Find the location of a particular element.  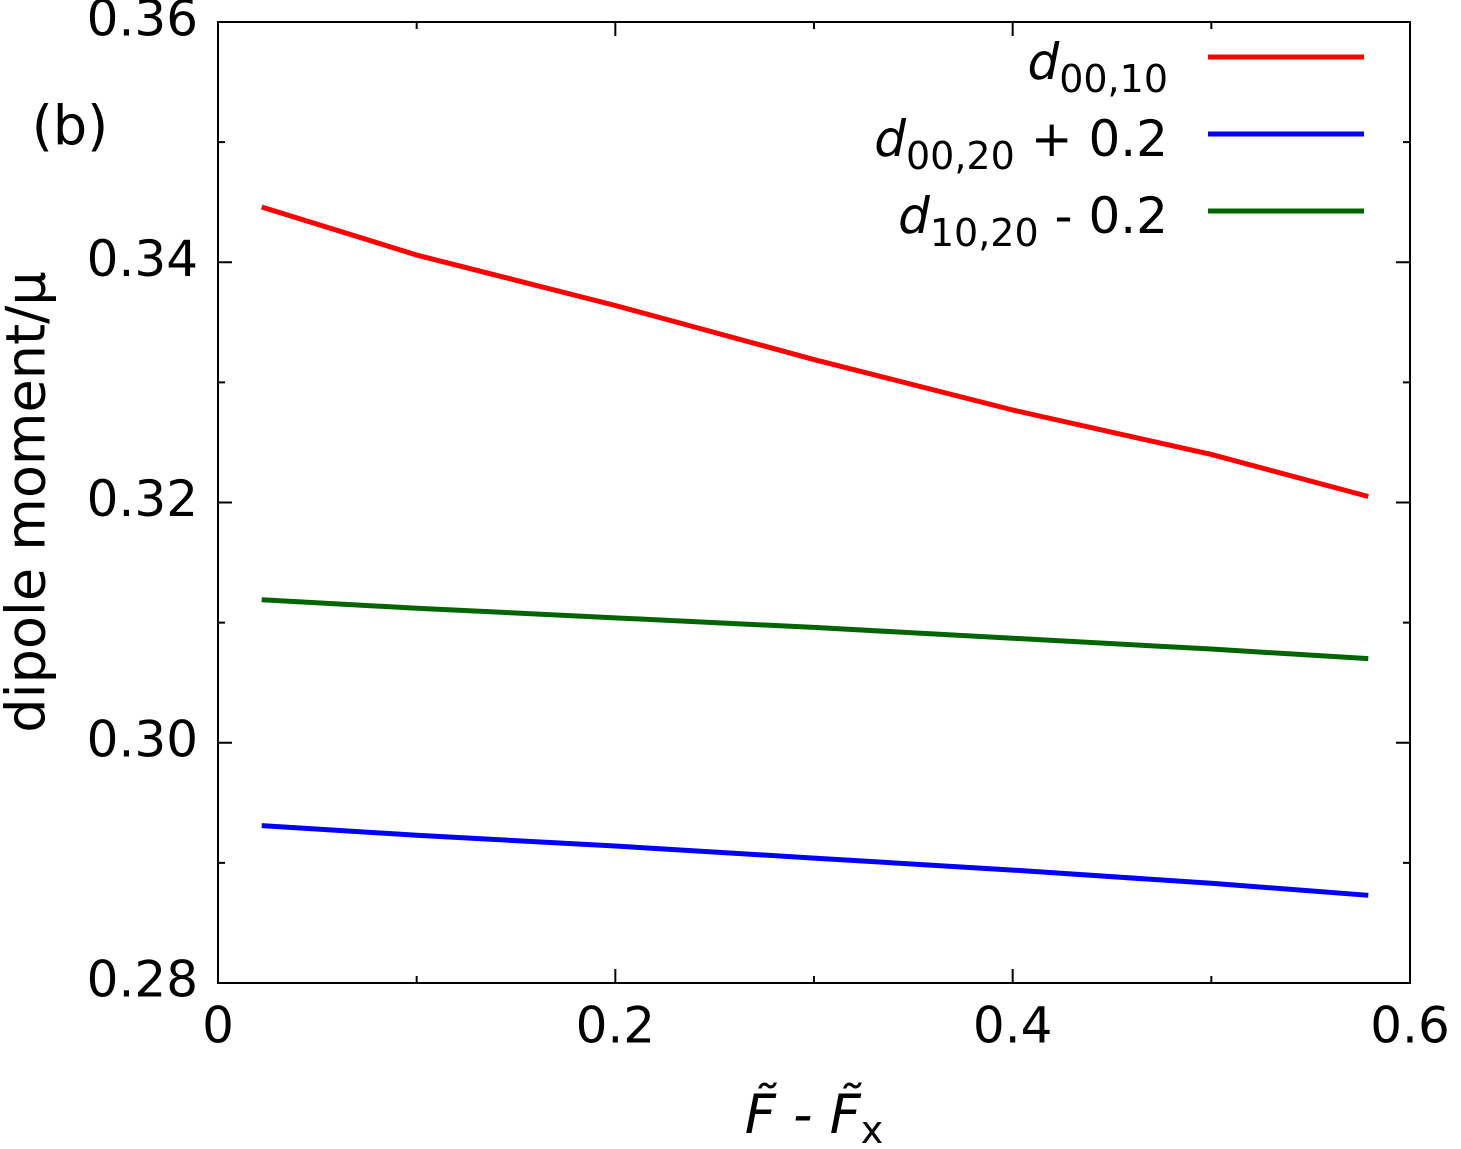

x-tick-label: 0.6 is located at coordinates (1410, 1026).